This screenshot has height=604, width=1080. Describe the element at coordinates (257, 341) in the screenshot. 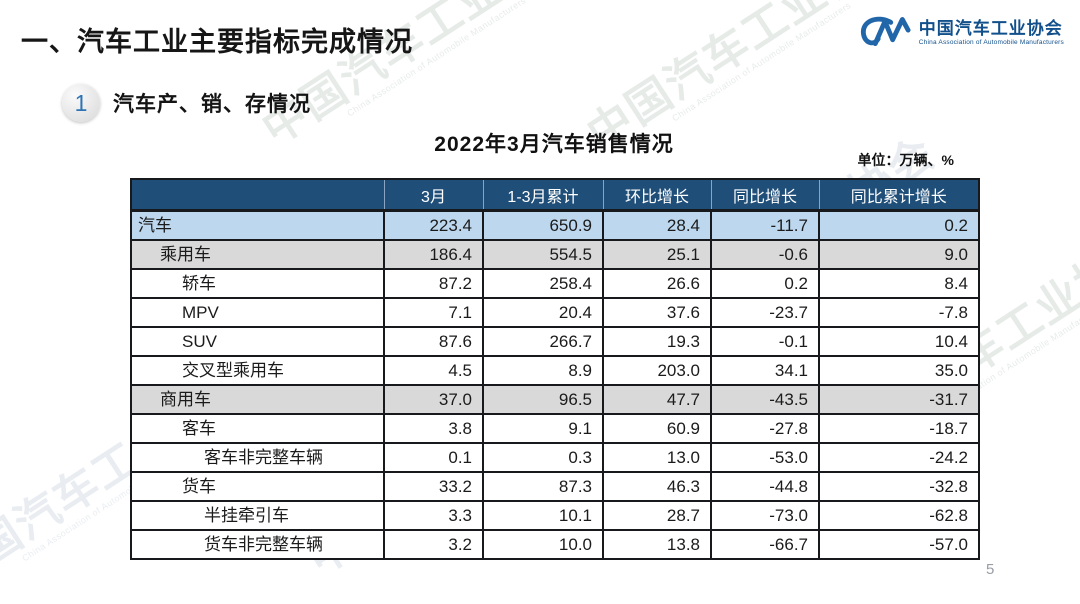

I see `row-label-cell: SUV` at that location.